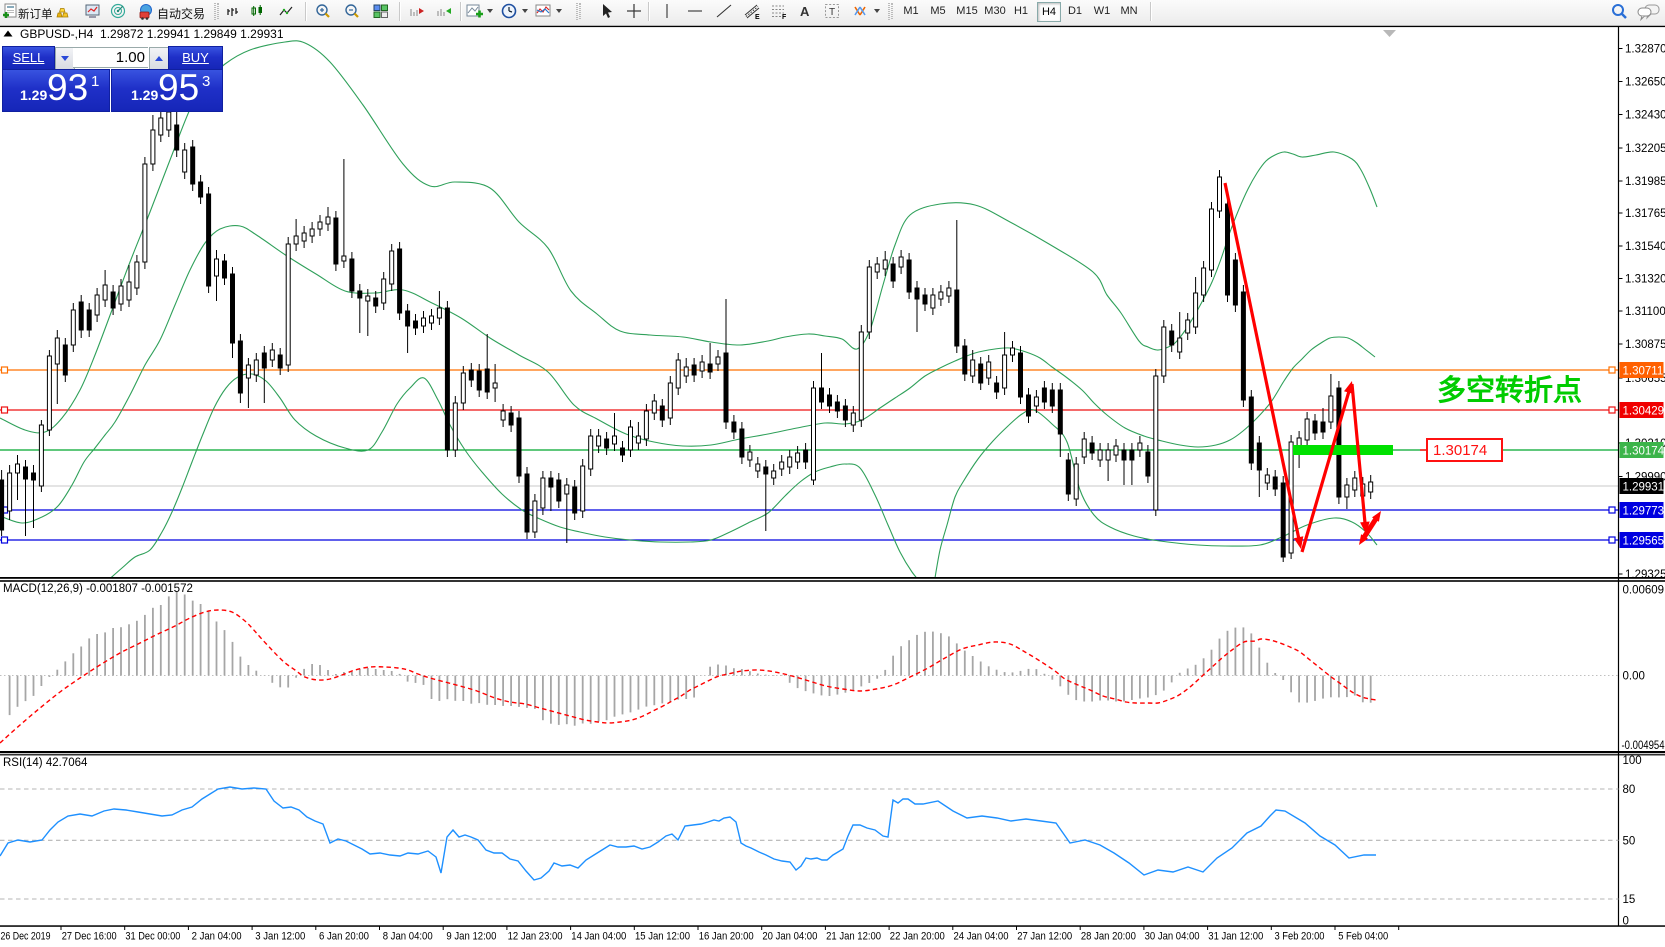  What do you see at coordinates (832, 12) in the screenshot?
I see `svg-text: T` at bounding box center [832, 12].